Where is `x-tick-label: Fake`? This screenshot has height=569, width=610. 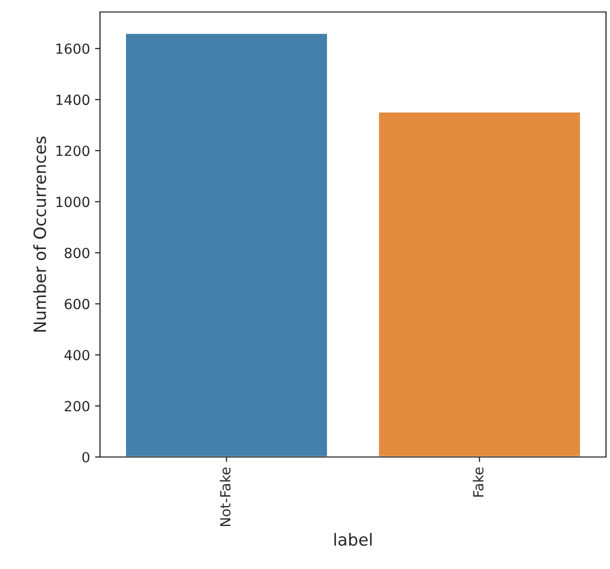 x-tick-label: Fake is located at coordinates (478, 482).